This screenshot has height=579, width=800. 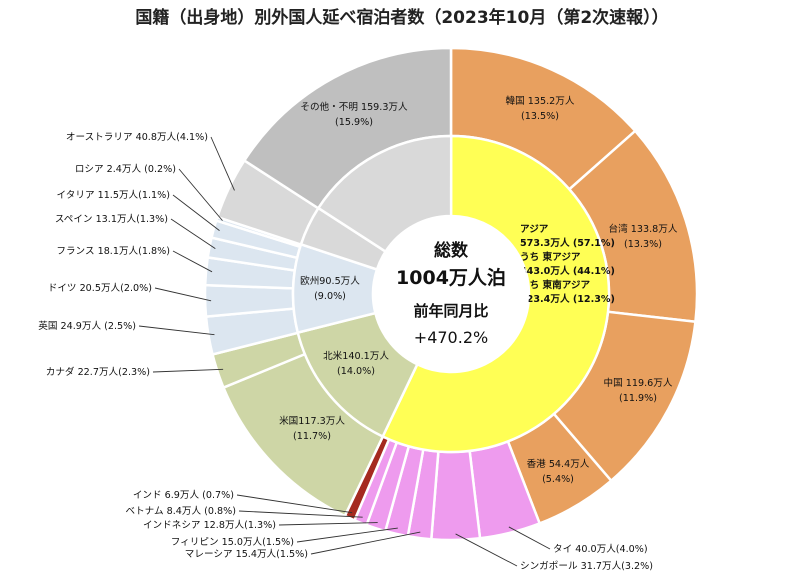 I want to click on outer-label-12-line-0: カナダ 22.7万人(2.3%), so click(x=98, y=372).